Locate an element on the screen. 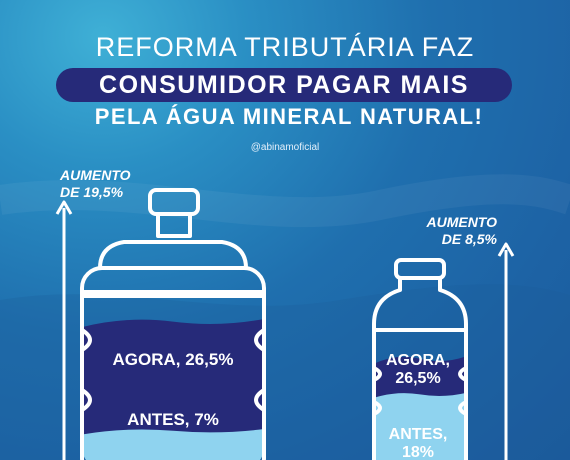 This screenshot has width=570, height=460. bottle-now-label: AGORA, 26,5% is located at coordinates (418, 370).